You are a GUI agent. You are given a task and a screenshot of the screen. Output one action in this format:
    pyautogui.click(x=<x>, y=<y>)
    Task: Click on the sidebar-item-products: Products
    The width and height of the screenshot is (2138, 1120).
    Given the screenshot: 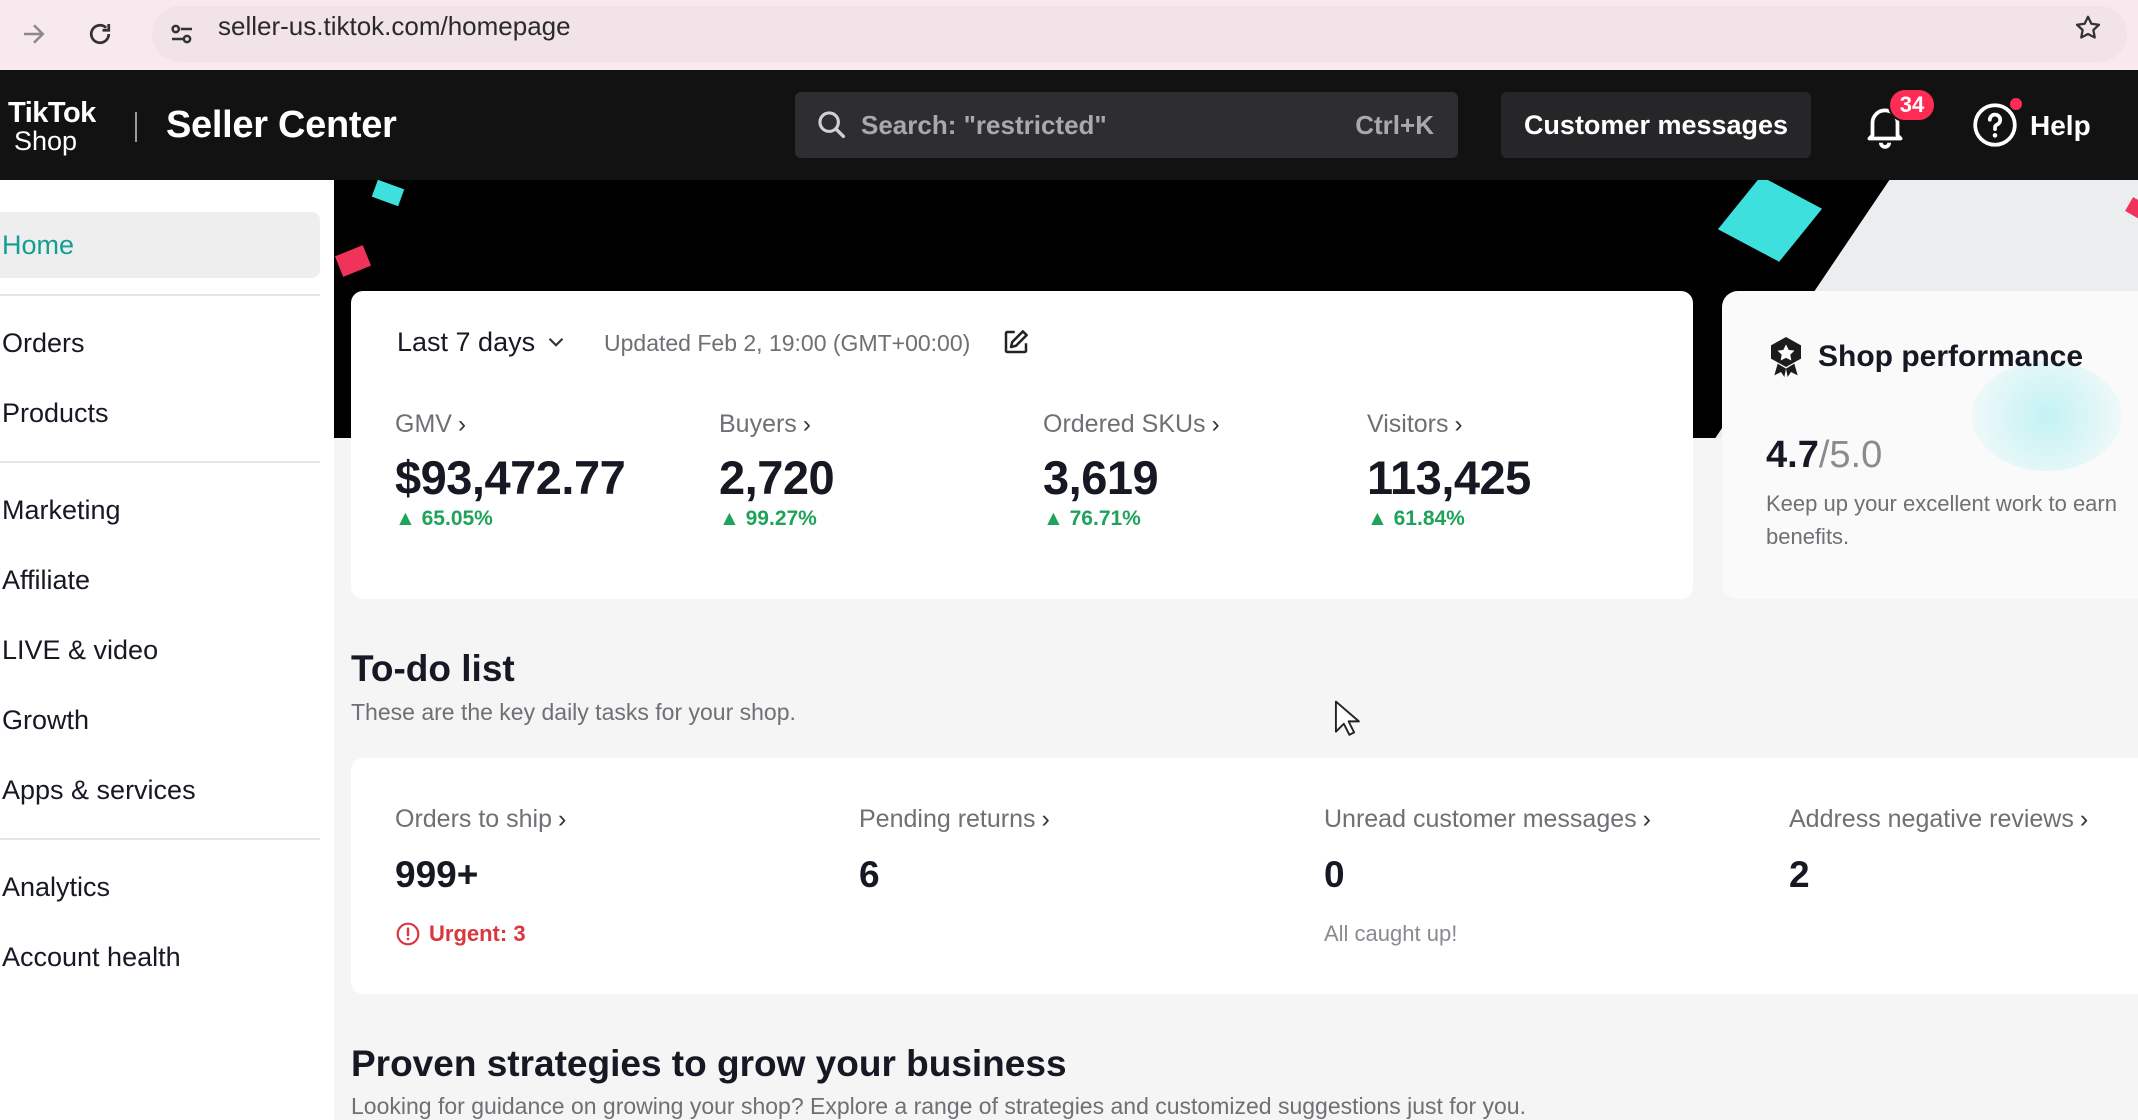 What is the action you would take?
    pyautogui.click(x=55, y=413)
    